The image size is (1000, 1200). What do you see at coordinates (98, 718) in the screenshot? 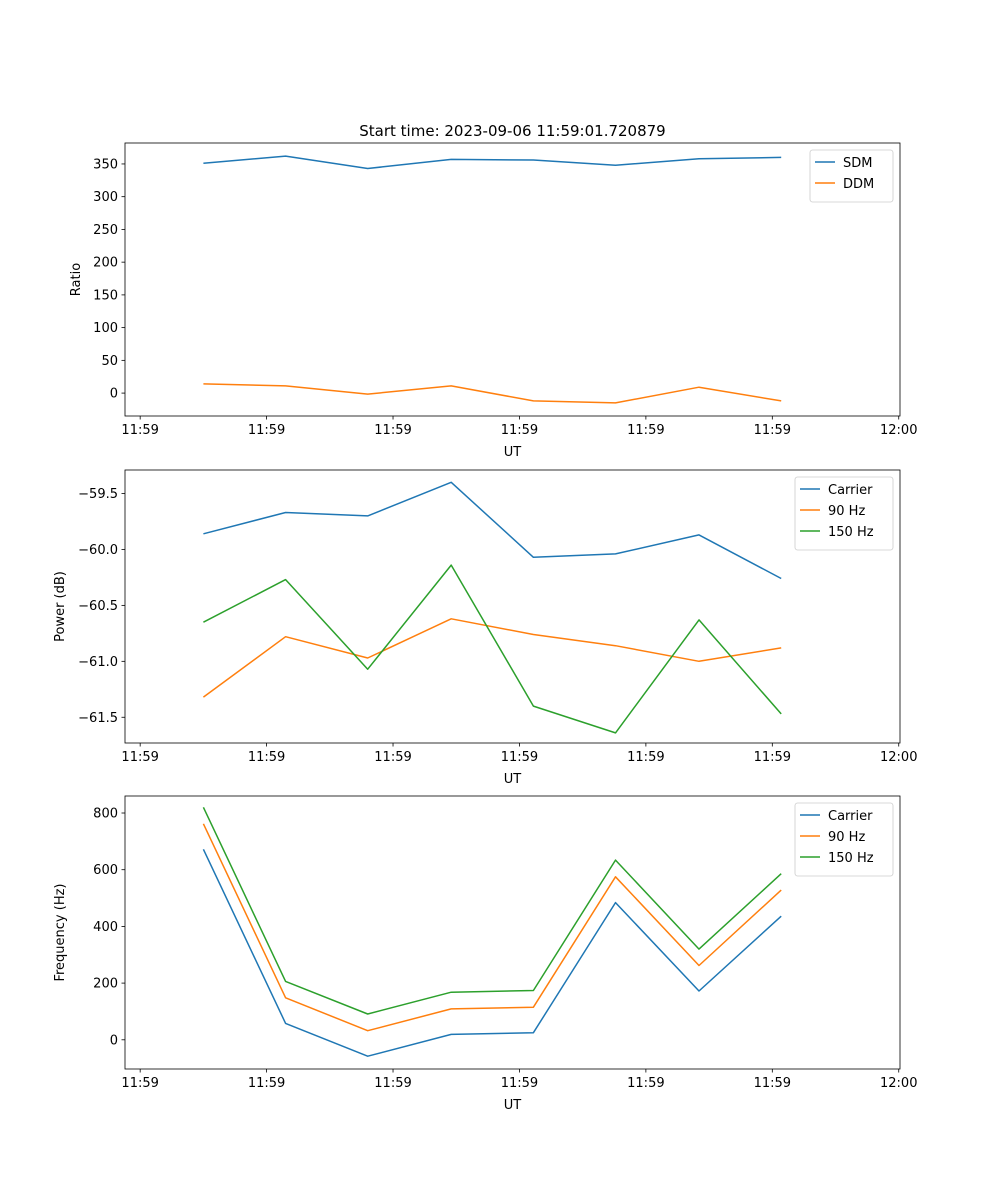
I see `y-tick-label: −61.5` at bounding box center [98, 718].